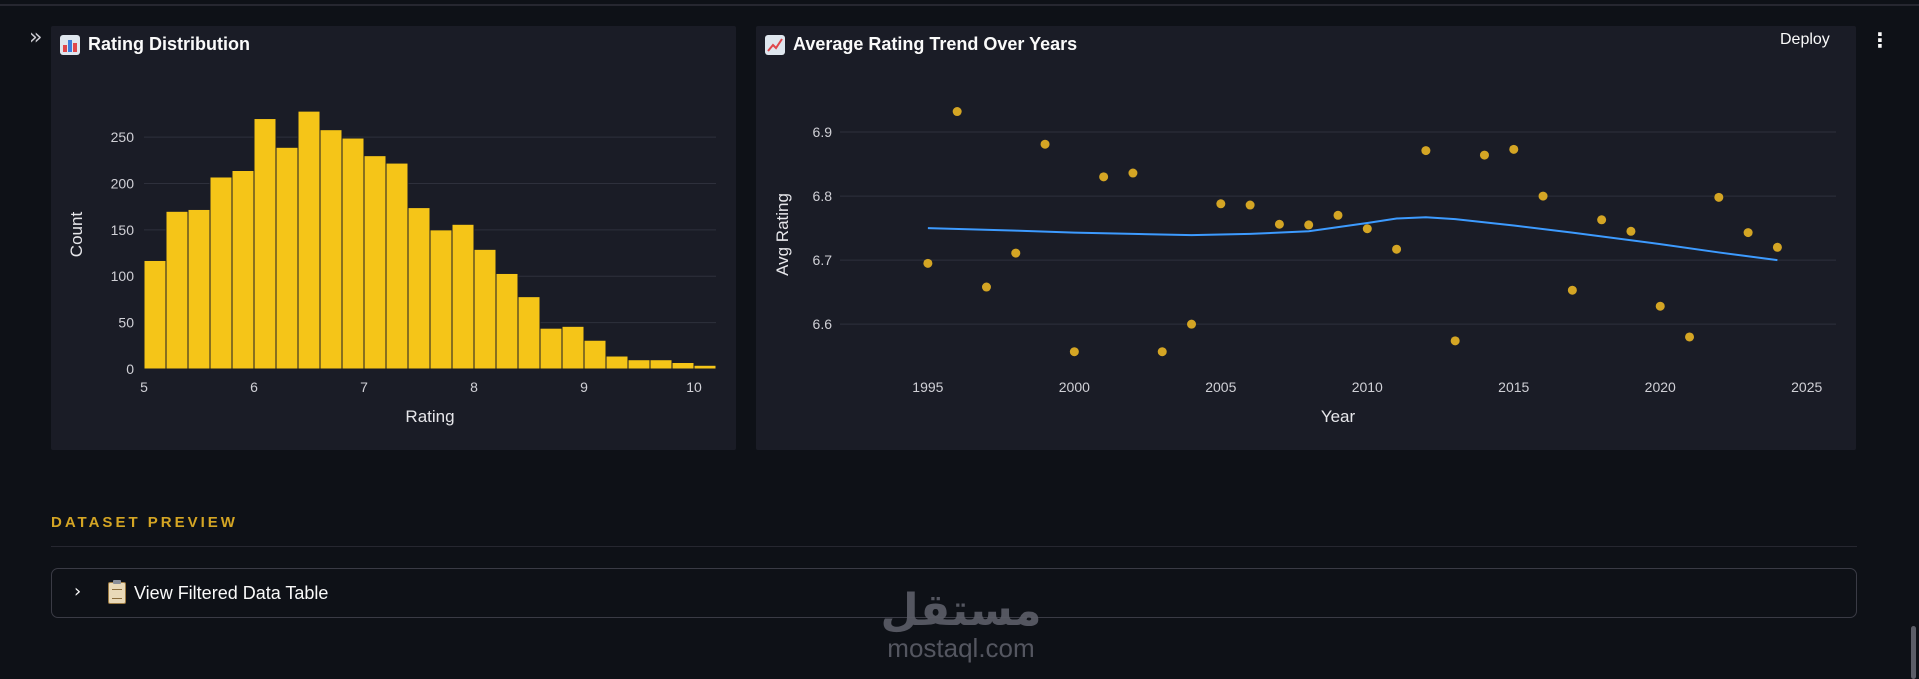 Image resolution: width=1919 pixels, height=679 pixels. What do you see at coordinates (123, 276) in the screenshot?
I see `hist-y-tick-label: 100` at bounding box center [123, 276].